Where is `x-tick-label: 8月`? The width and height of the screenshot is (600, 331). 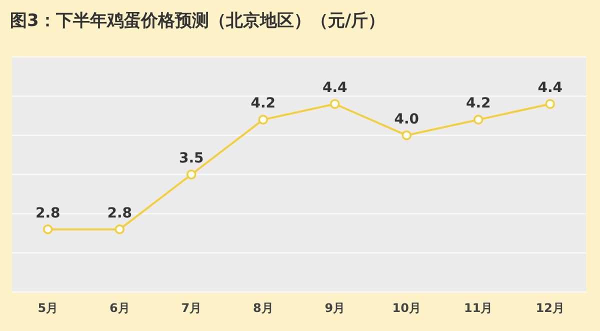
x-tick-label: 8月 is located at coordinates (263, 308).